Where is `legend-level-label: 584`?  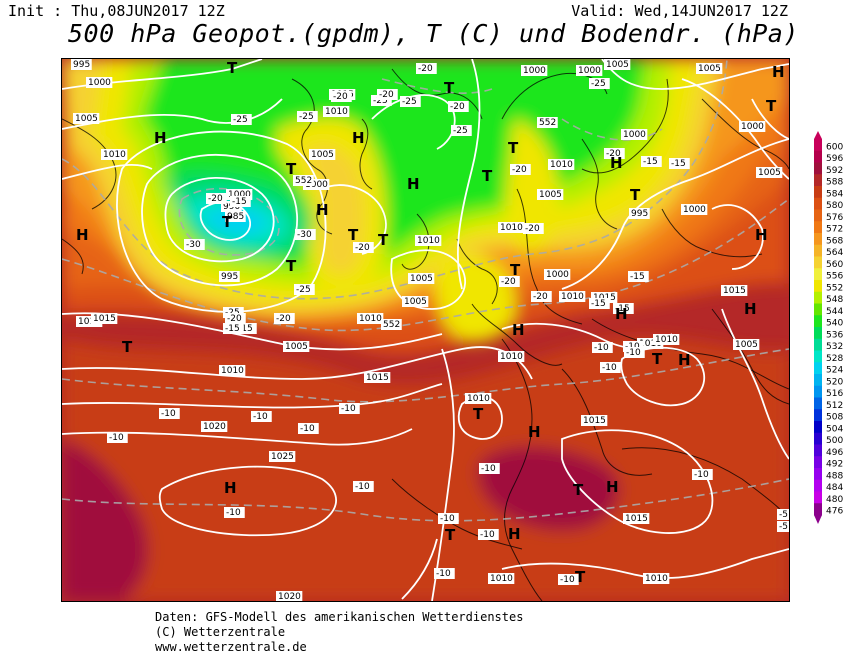 legend-level-label: 584 is located at coordinates (834, 194).